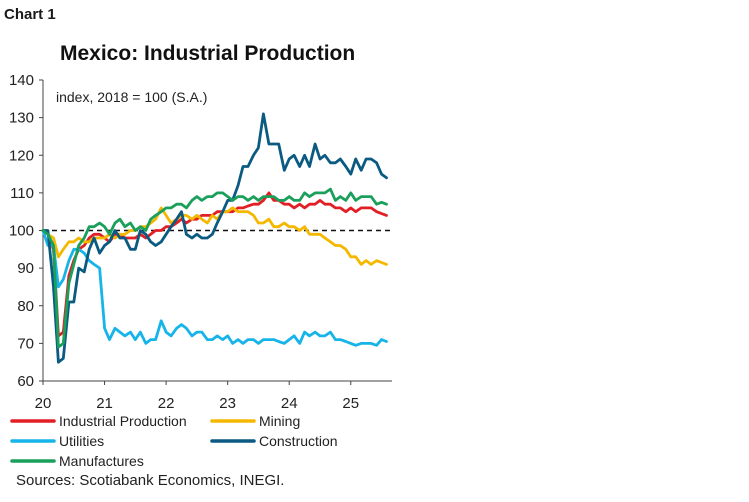 Image resolution: width=749 pixels, height=502 pixels. What do you see at coordinates (81, 441) in the screenshot?
I see `legend-label-utilities: Utilities` at bounding box center [81, 441].